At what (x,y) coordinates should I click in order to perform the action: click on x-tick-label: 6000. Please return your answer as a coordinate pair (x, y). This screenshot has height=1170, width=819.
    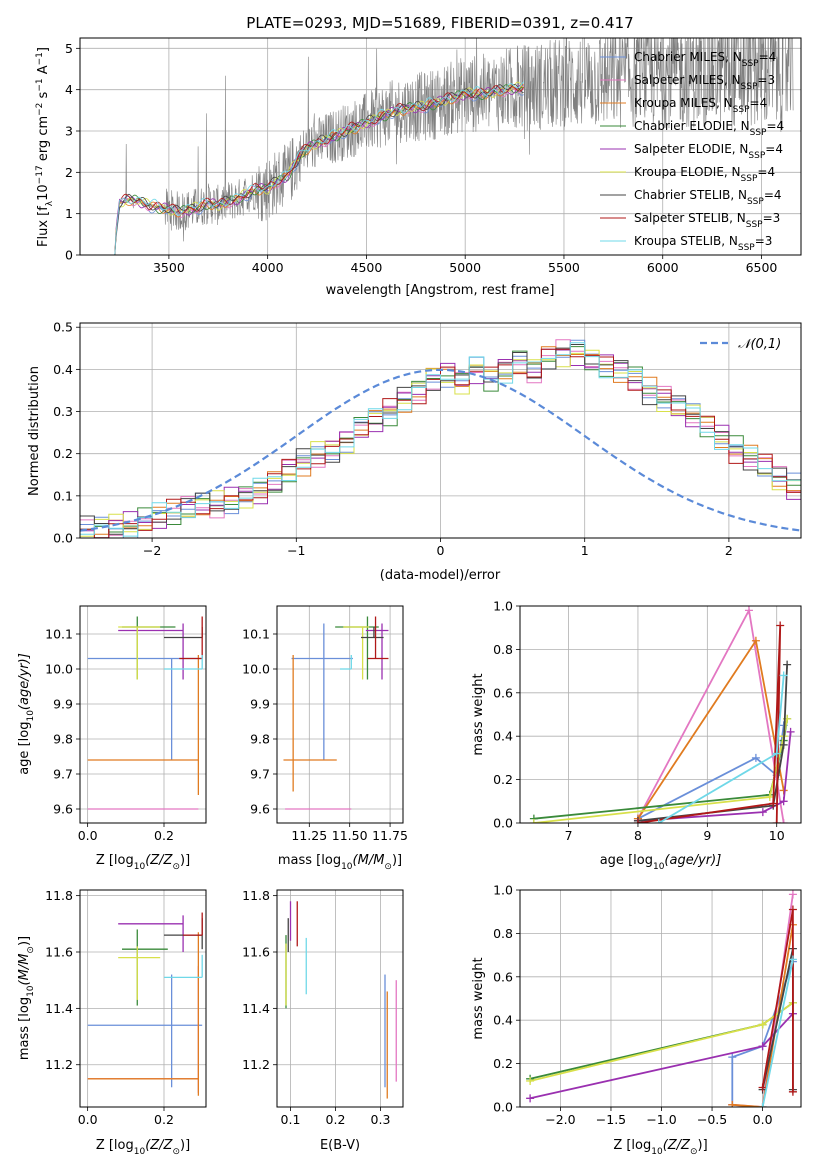
    Looking at the image, I should click on (663, 267).